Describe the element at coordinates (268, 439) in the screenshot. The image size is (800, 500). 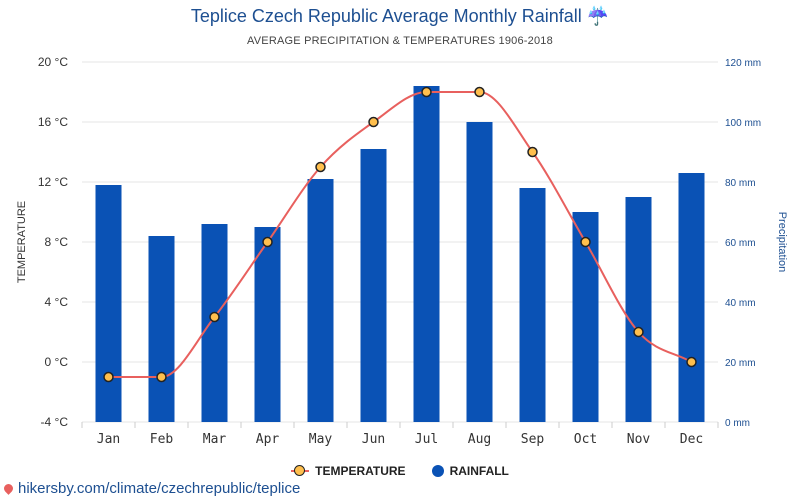
I see `x-tick-label: Apr` at that location.